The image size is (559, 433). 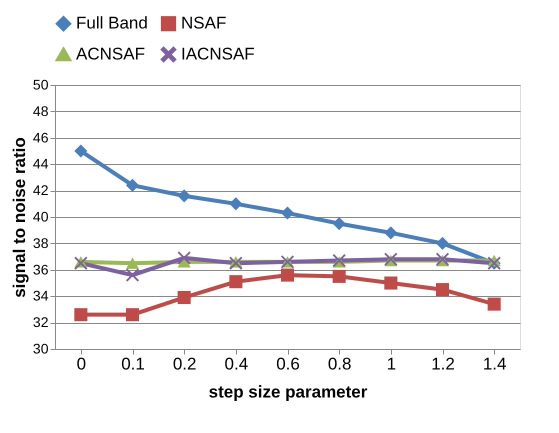 What do you see at coordinates (288, 364) in the screenshot?
I see `x-tick-label: 0.6` at bounding box center [288, 364].